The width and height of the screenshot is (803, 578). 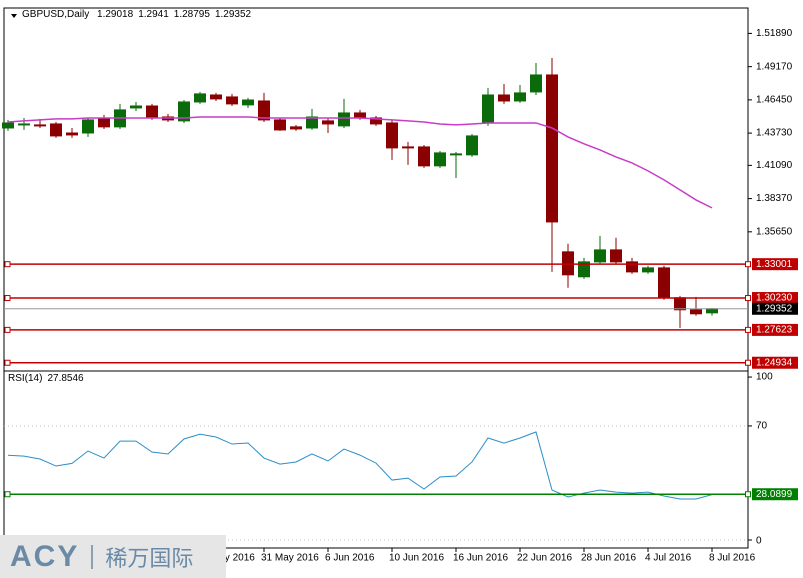 What do you see at coordinates (350, 558) in the screenshot?
I see `x-tick-label: 6 Jun 2016` at bounding box center [350, 558].